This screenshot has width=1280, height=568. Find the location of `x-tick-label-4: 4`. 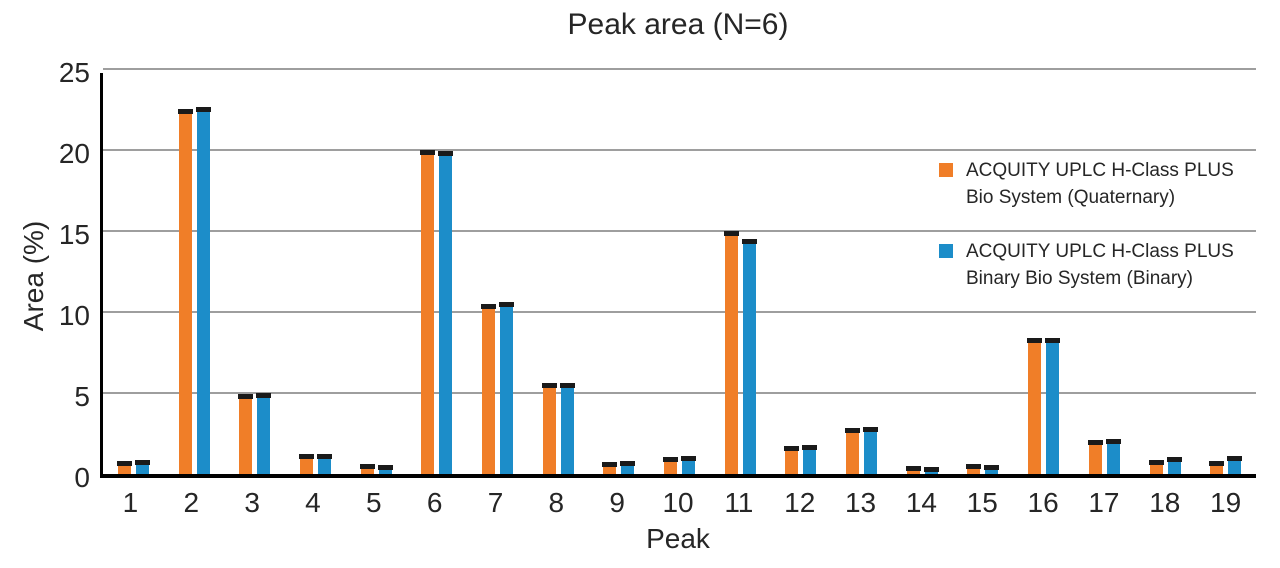

x-tick-label-4: 4 is located at coordinates (313, 502).